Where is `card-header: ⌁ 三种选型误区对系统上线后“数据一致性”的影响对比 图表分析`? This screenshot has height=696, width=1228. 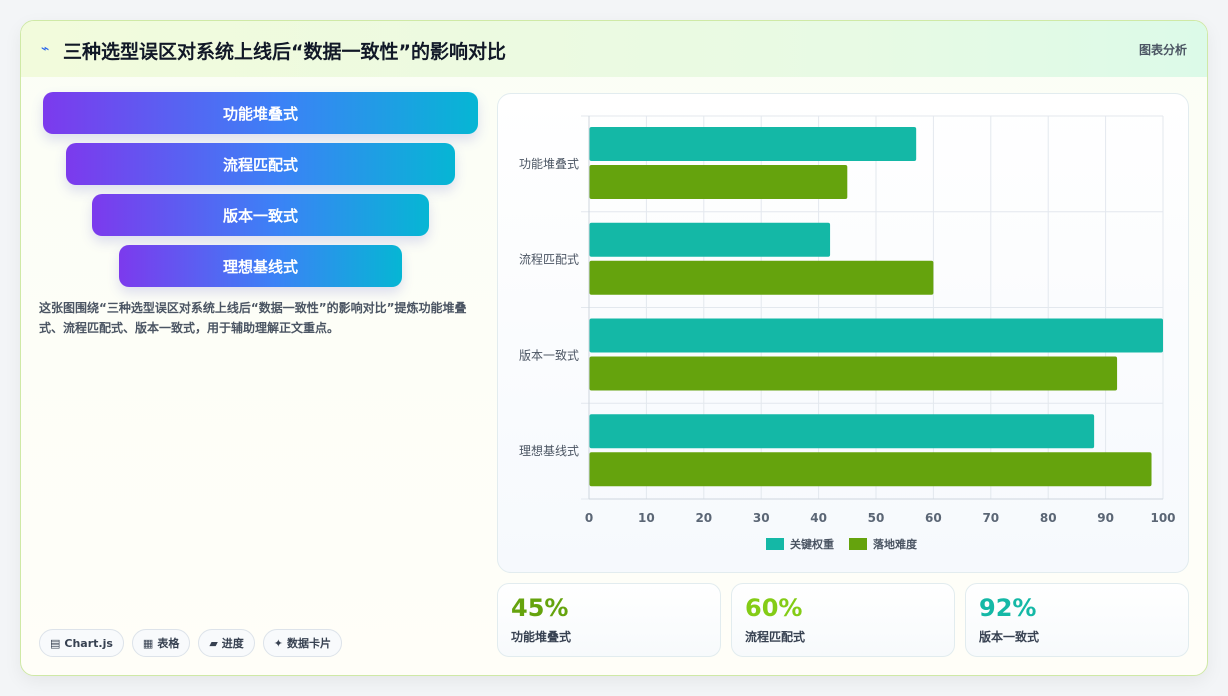 card-header: ⌁ 三种选型误区对系统上线后“数据一致性”的影响对比 图表分析 is located at coordinates (614, 49).